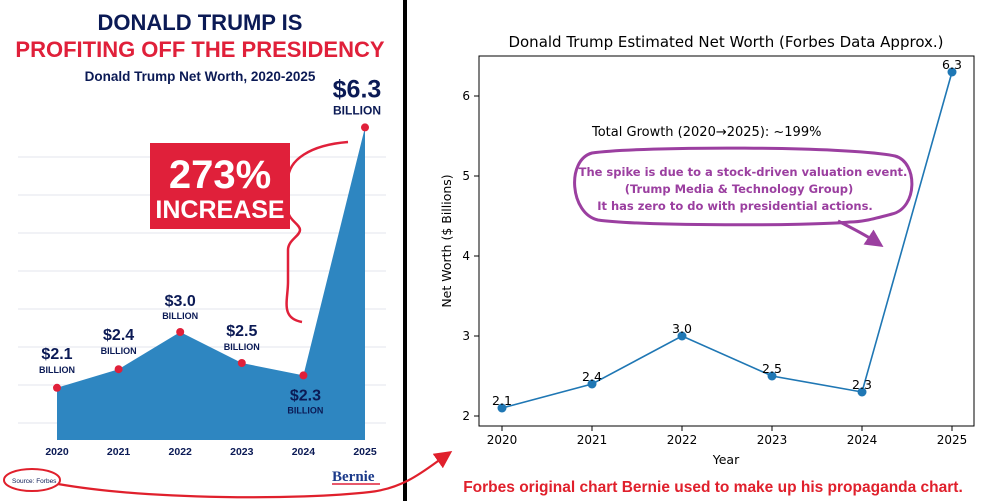  What do you see at coordinates (466, 176) in the screenshot?
I see `ytick-label-5: 5` at bounding box center [466, 176].